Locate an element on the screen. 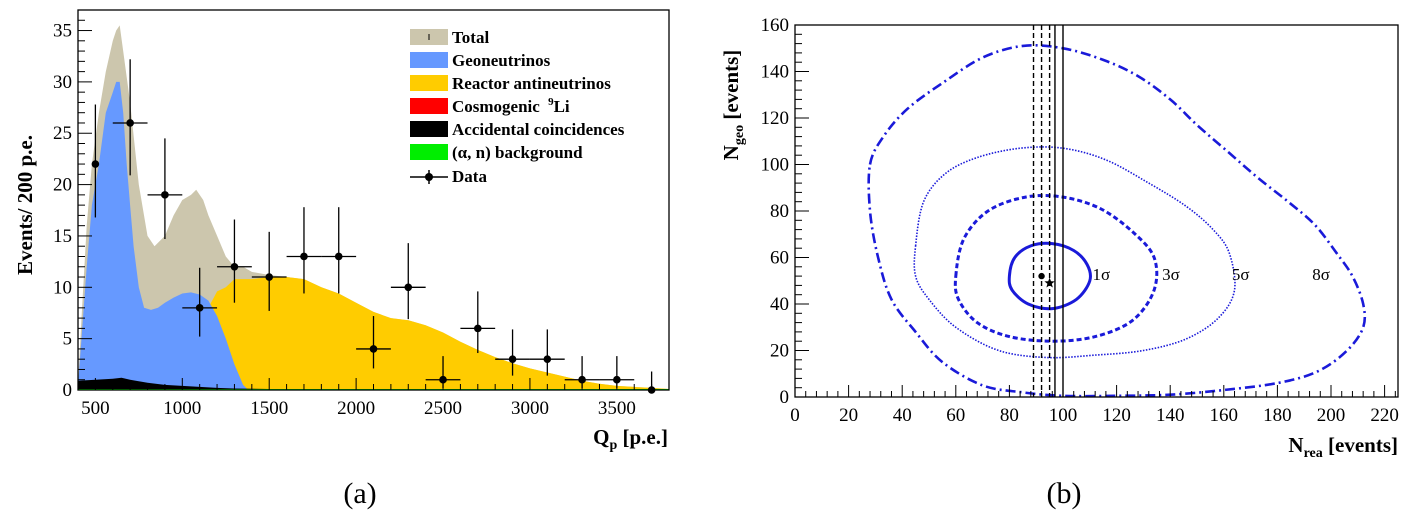 Image resolution: width=1411 pixels, height=518 pixels. contour-solid is located at coordinates (1050, 276).